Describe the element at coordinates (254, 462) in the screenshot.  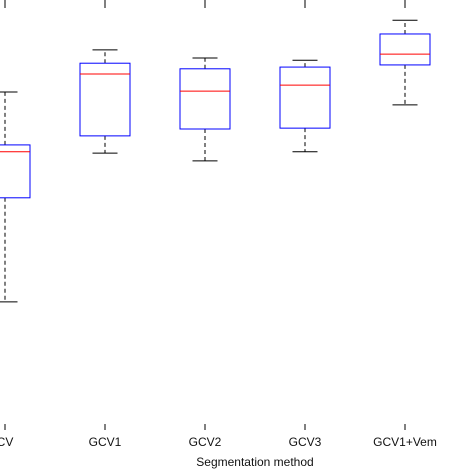
I see `x-axis-label: Segmentation method` at that location.